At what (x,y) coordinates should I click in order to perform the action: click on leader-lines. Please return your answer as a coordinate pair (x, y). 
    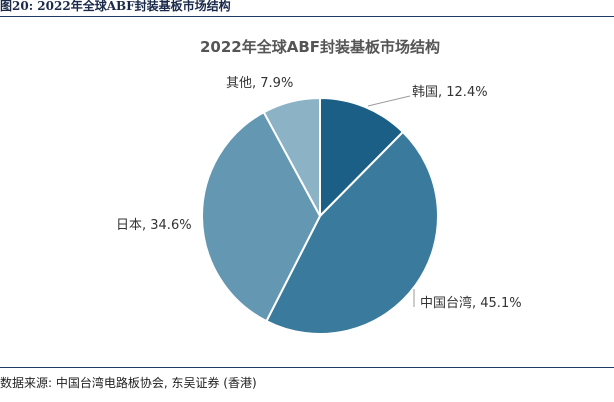
    Looking at the image, I should click on (391, 201).